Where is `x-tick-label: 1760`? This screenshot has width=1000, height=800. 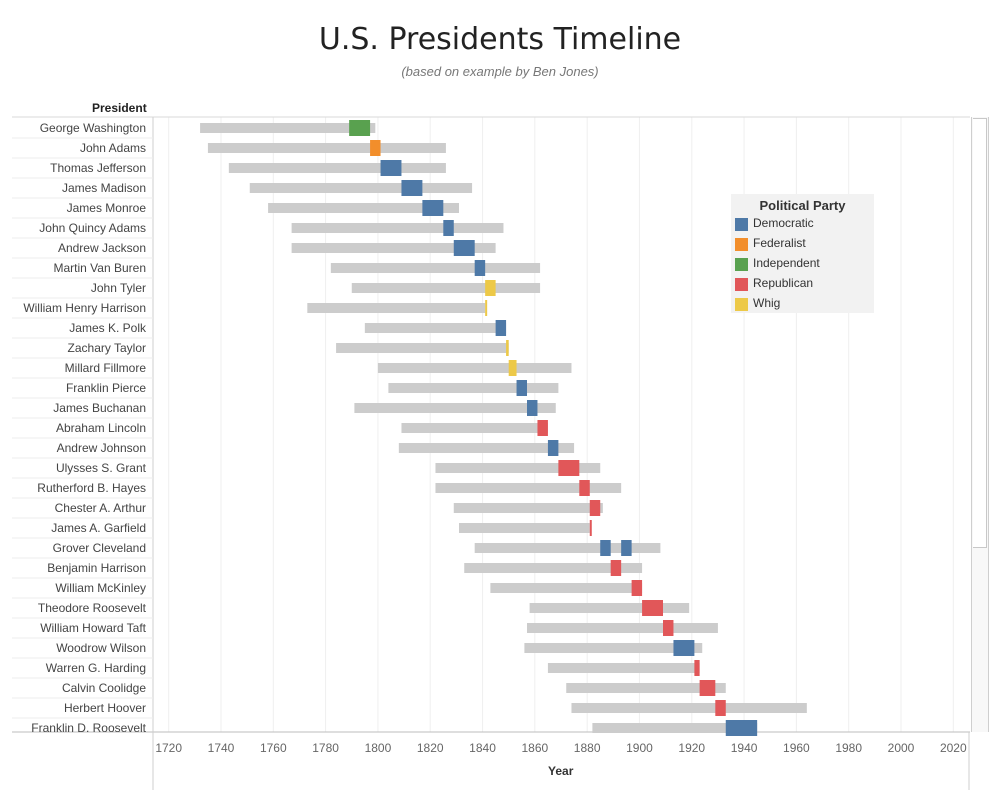
x-tick-label: 1760 is located at coordinates (273, 748).